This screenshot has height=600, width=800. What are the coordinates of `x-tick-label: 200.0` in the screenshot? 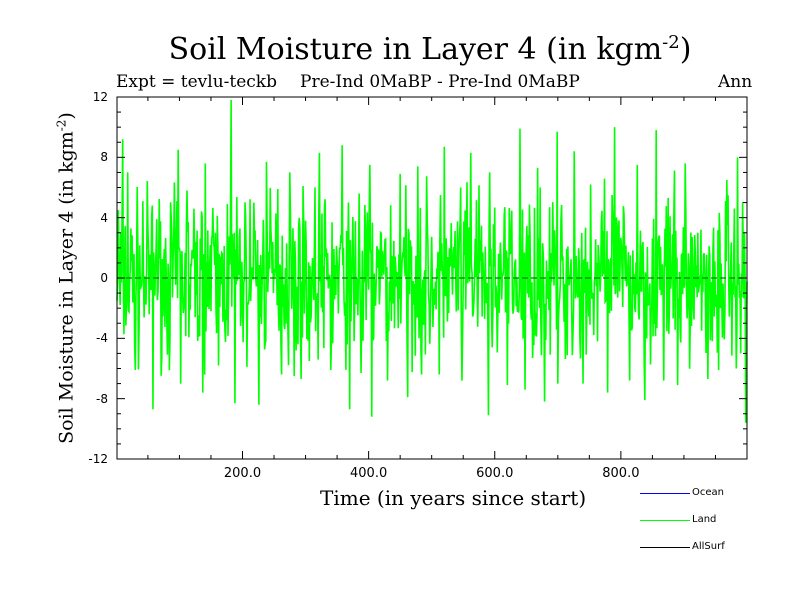 It's located at (242, 473).